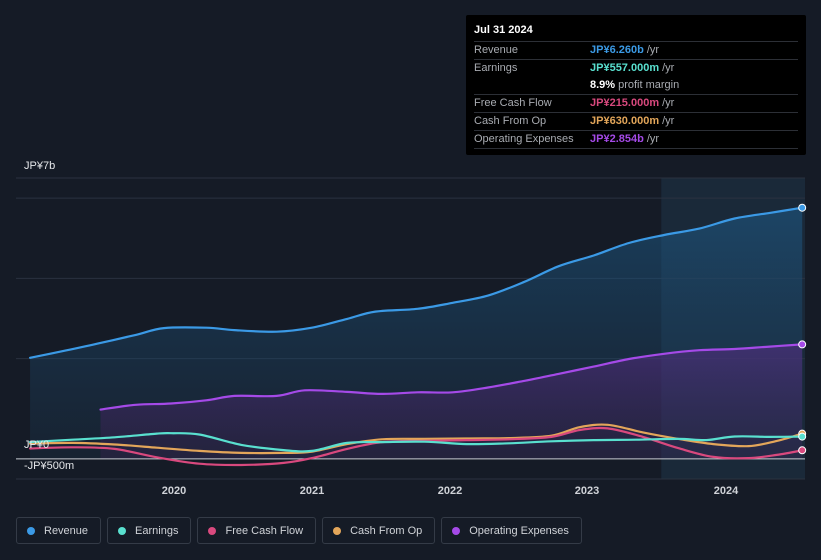  What do you see at coordinates (802, 207) in the screenshot?
I see `revenue-end-point` at bounding box center [802, 207].